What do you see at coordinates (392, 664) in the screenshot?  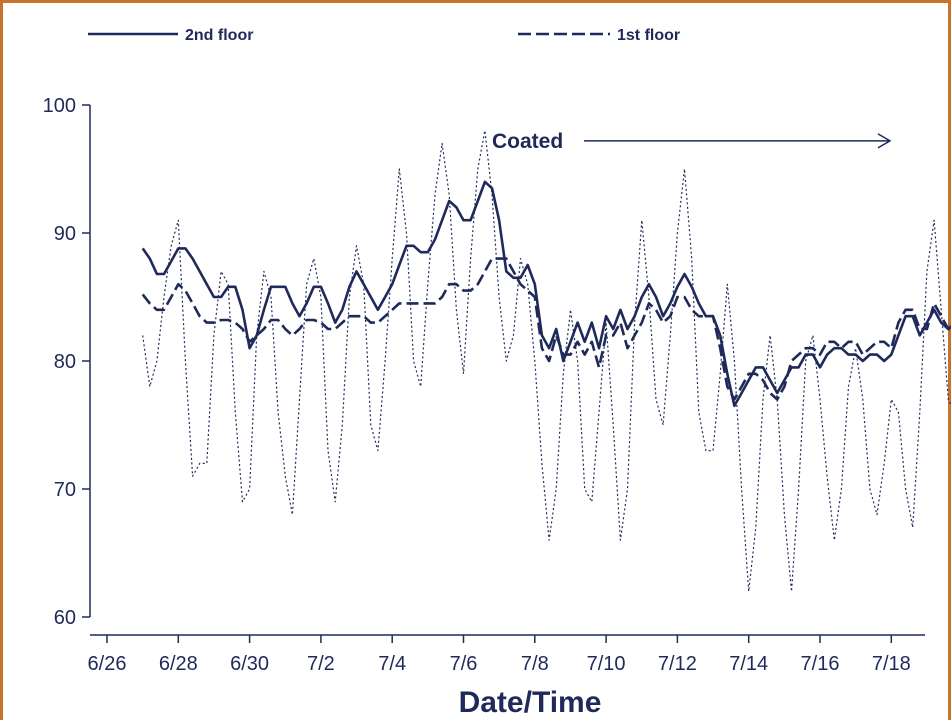 I see `x-tick-label: 7/4` at bounding box center [392, 664].